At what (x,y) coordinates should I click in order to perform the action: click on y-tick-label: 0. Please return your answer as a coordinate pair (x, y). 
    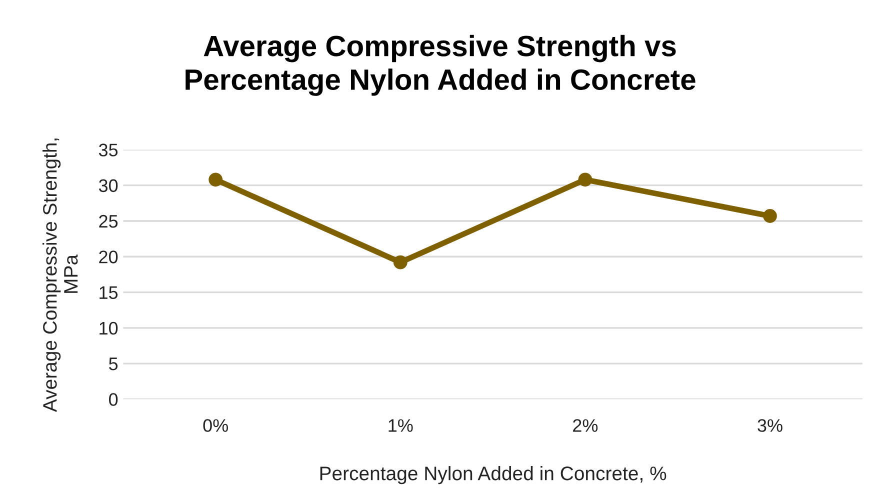
    Looking at the image, I should click on (113, 399).